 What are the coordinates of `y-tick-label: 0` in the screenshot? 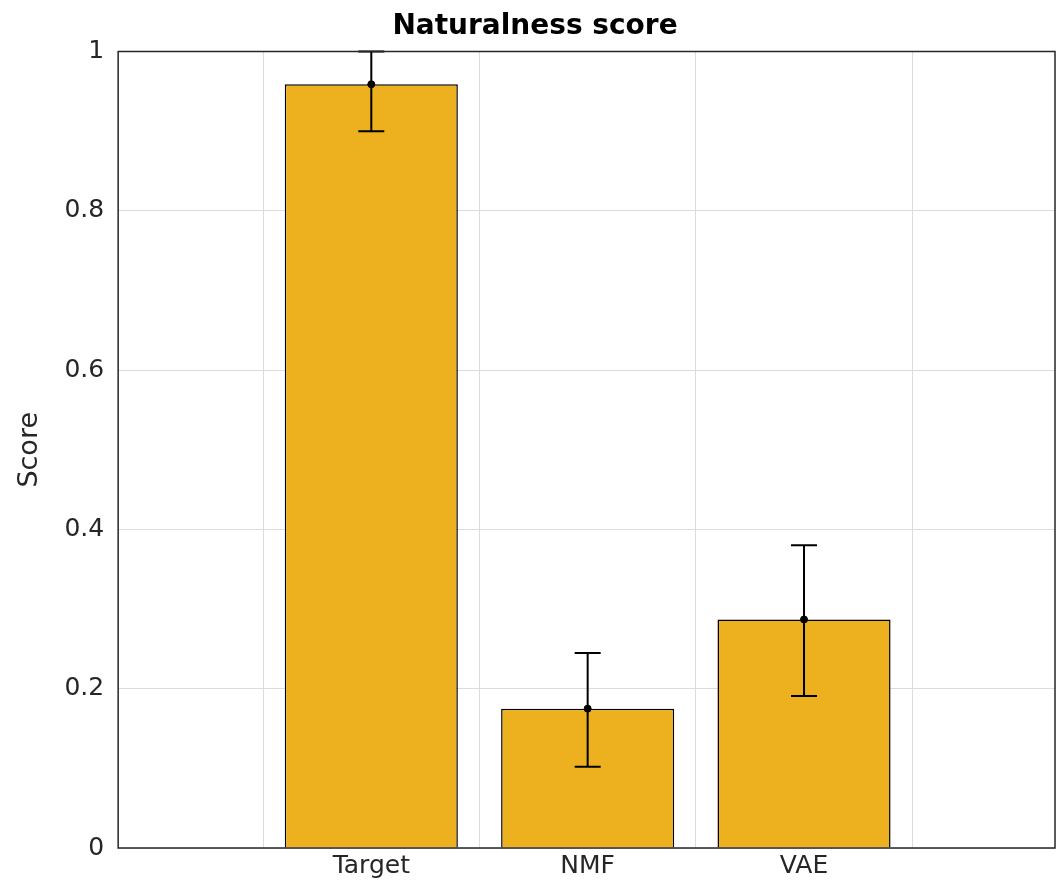 It's located at (96, 846).